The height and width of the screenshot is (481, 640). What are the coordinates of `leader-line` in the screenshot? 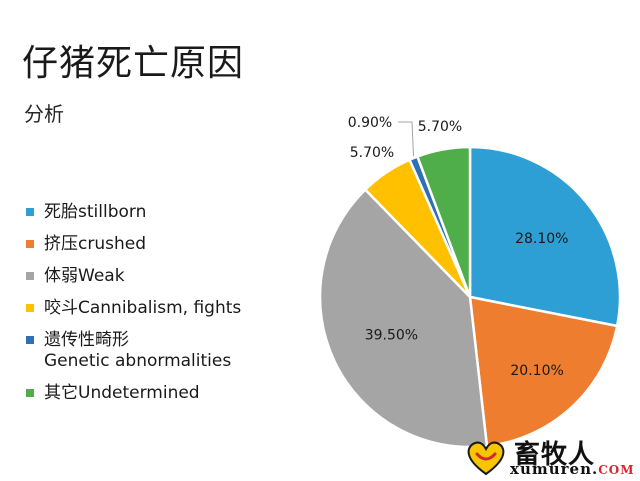 It's located at (406, 139).